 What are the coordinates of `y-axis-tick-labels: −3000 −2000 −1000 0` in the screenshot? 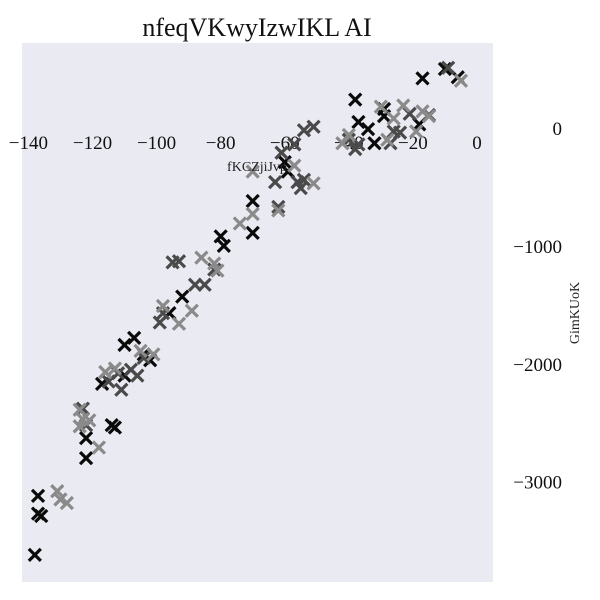 It's located at (537, 306).